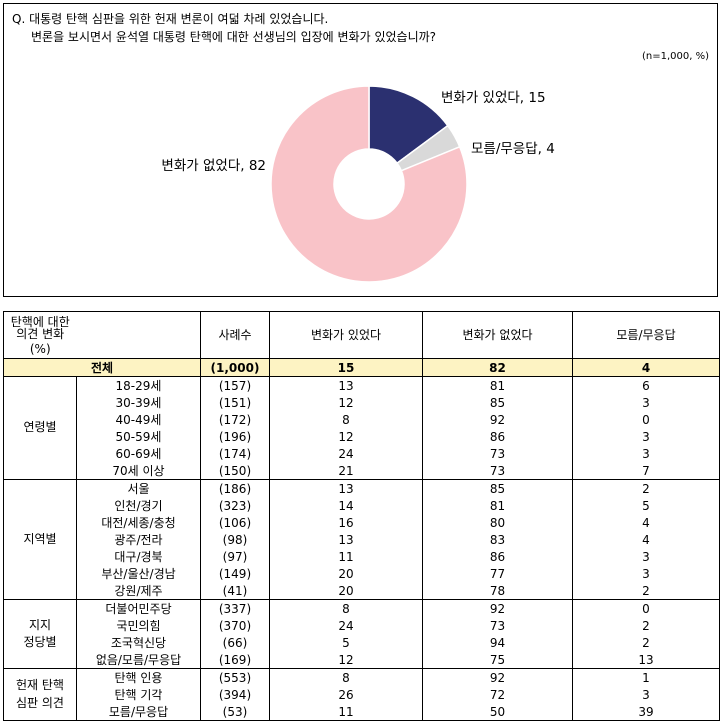 The height and width of the screenshot is (721, 723). I want to click on pie-label-0: 변화가 있었다, 15, so click(493, 98).